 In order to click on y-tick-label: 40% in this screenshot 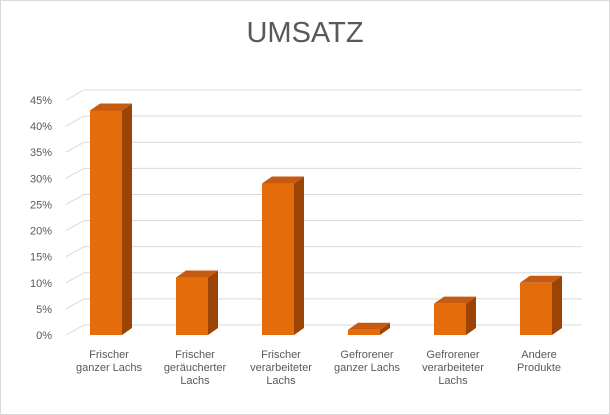, I will do `click(41, 127)`.